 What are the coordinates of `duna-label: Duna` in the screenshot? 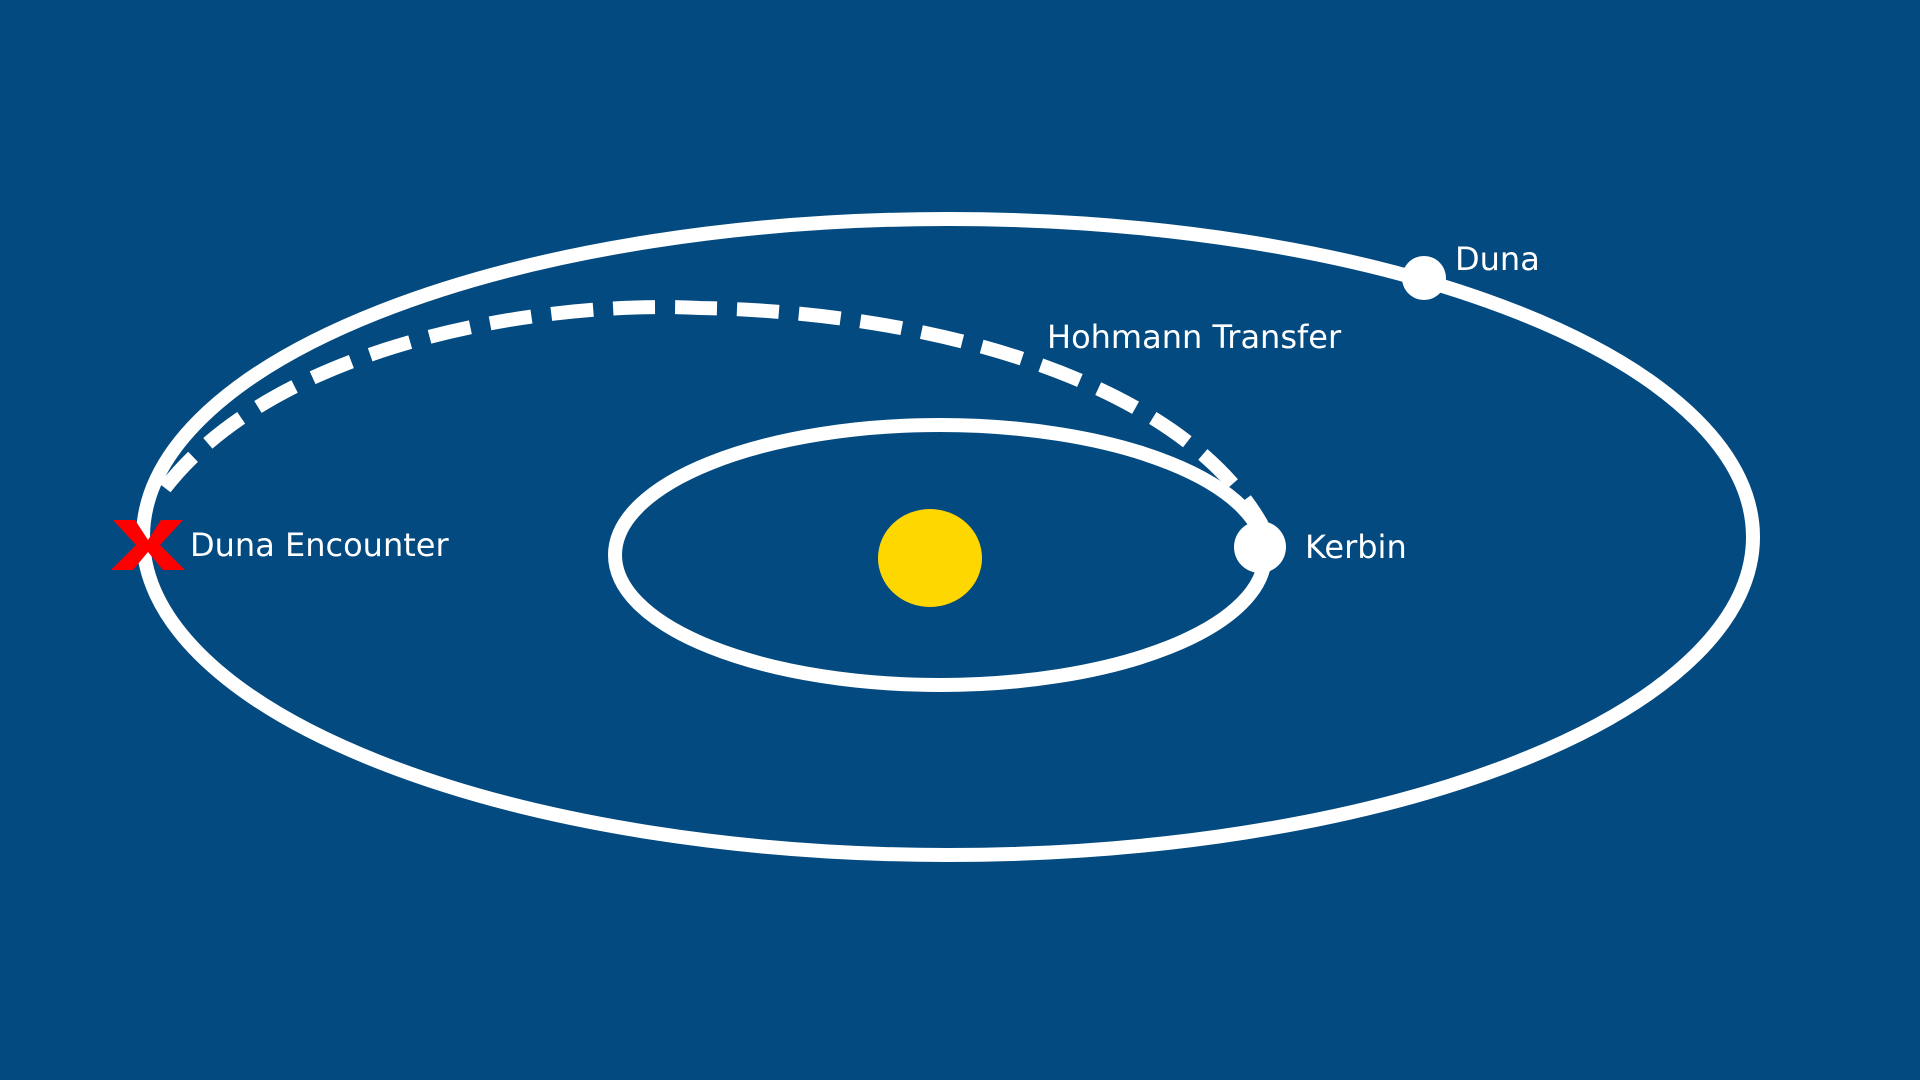 It's located at (1497, 259).